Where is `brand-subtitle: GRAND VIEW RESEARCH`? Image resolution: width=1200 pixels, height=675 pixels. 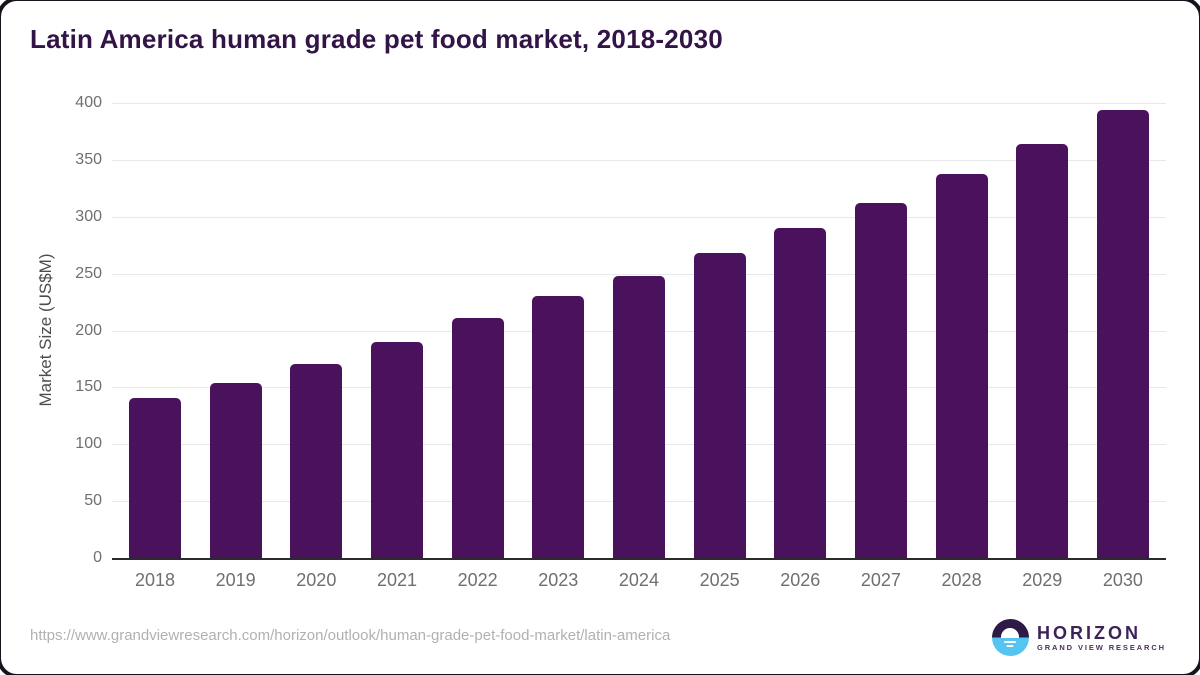
brand-subtitle: GRAND VIEW RESEARCH is located at coordinates (1101, 647).